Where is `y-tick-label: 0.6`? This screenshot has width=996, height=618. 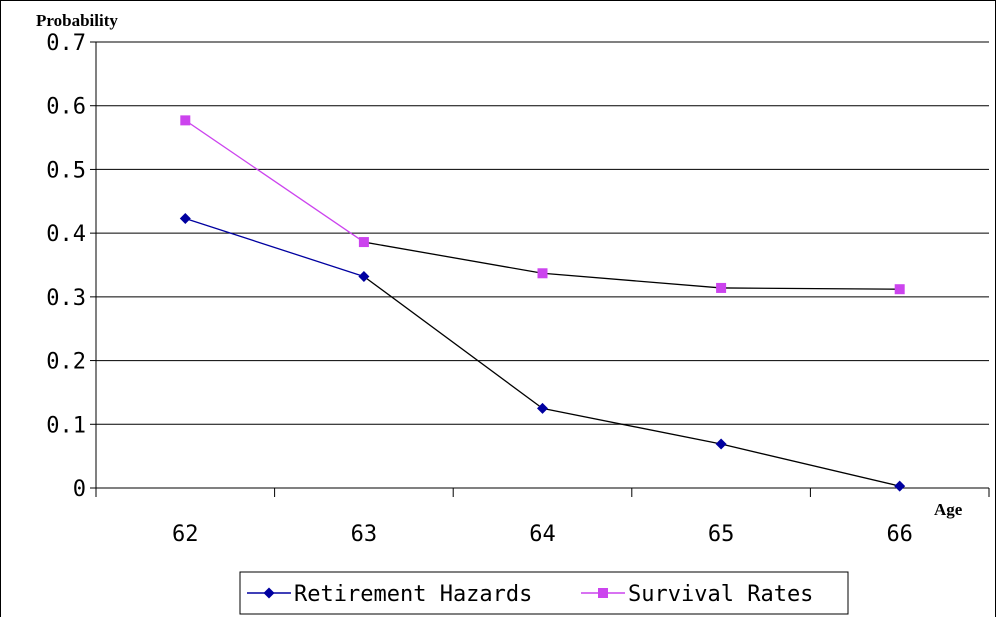 y-tick-label: 0.6 is located at coordinates (66, 107).